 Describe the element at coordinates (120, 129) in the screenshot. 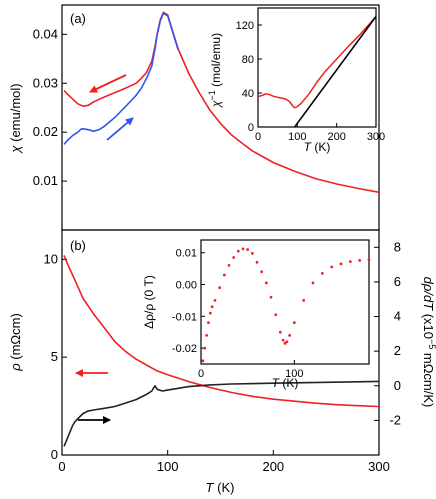

I see `warming-arrow` at that location.